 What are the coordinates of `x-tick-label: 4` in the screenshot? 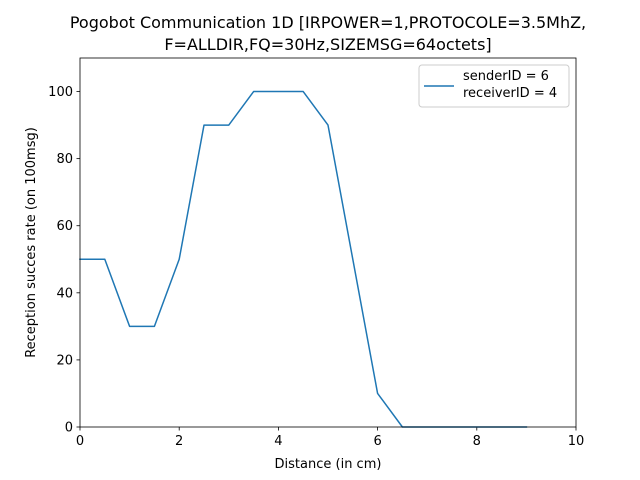 It's located at (278, 441).